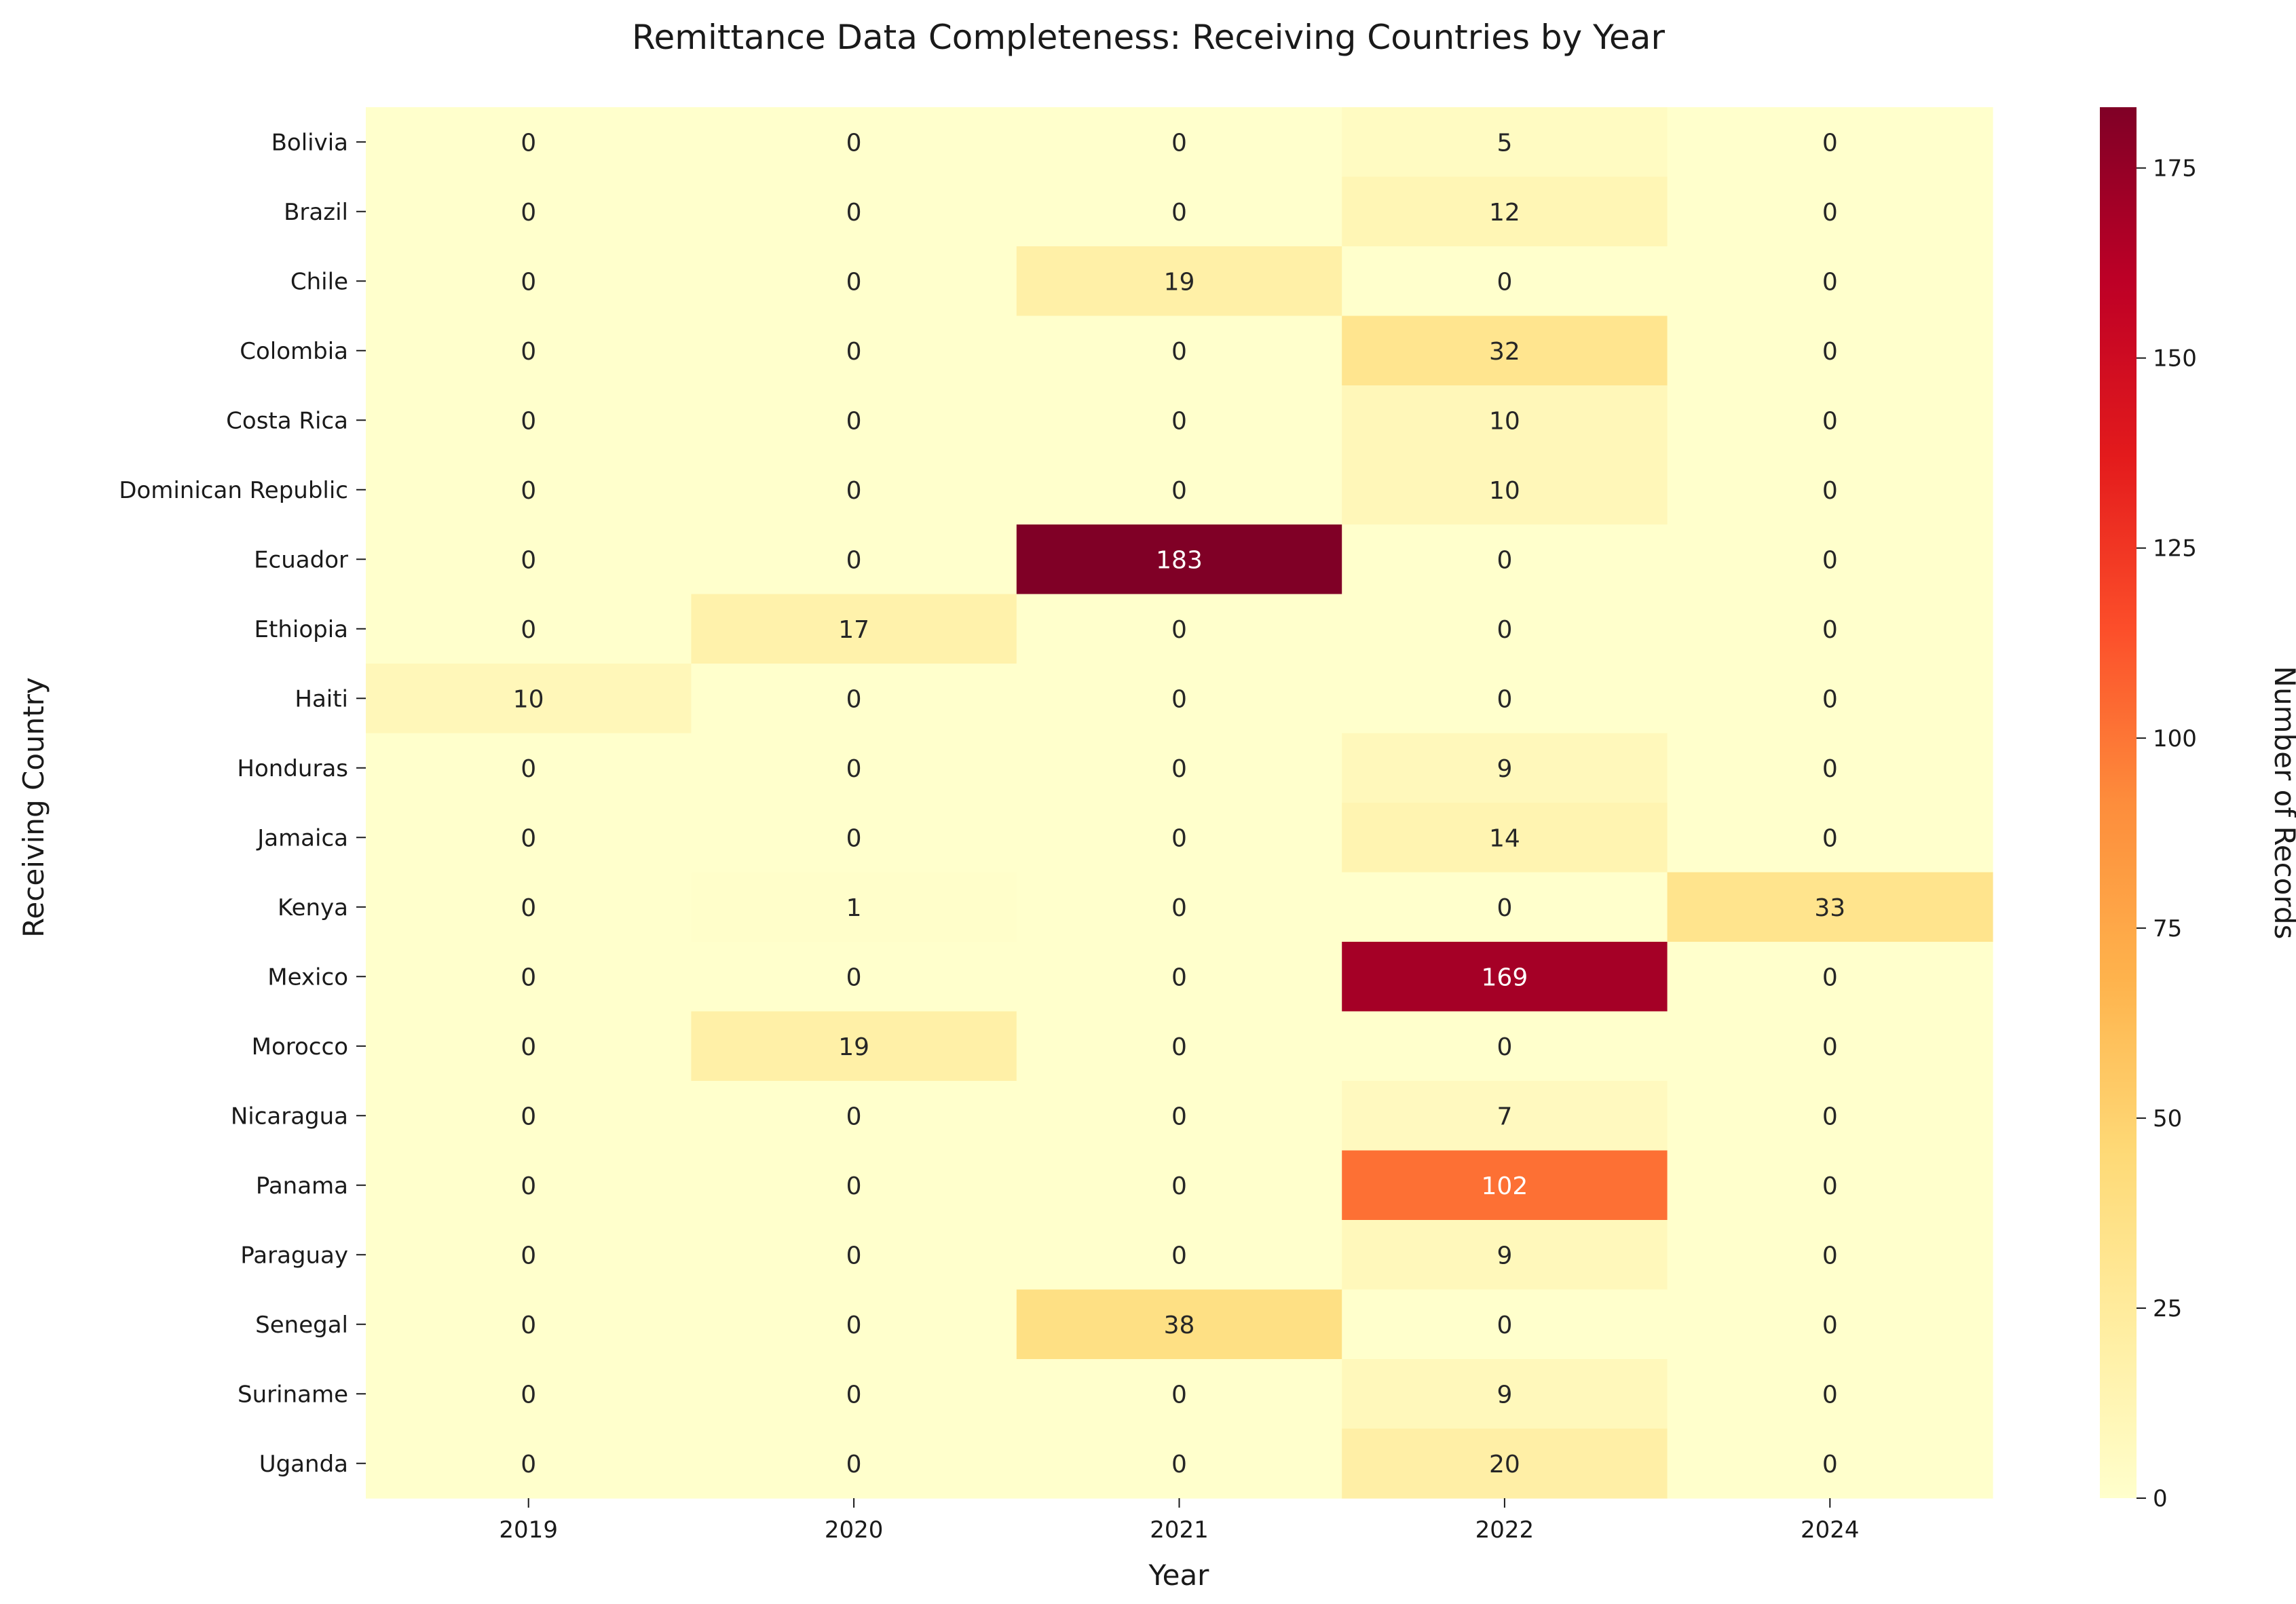 The height and width of the screenshot is (1604, 2296). I want to click on y-tick-label: Dominican Republic, so click(233, 490).